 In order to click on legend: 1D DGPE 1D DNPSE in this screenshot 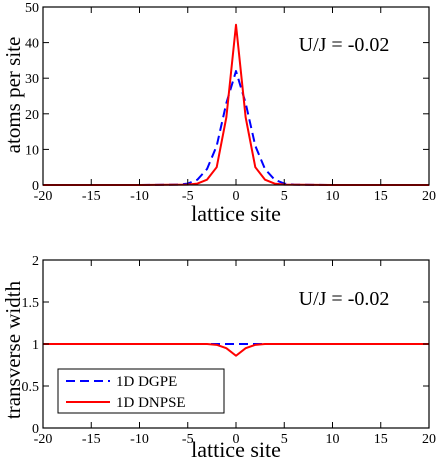, I will do `click(141, 391)`.